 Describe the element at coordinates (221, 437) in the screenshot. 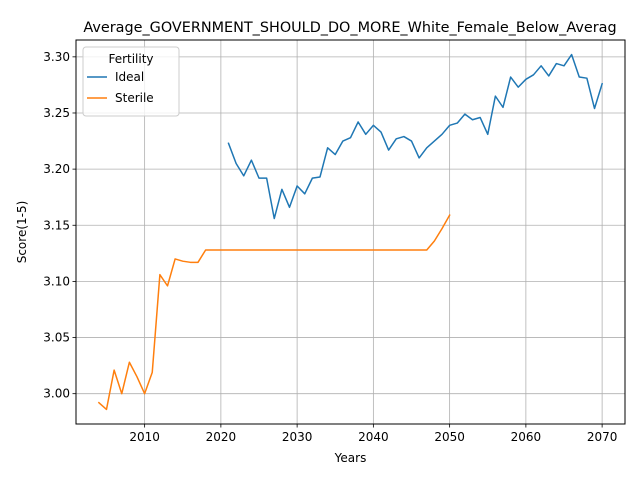

I see `x-tick-label: 2020` at that location.